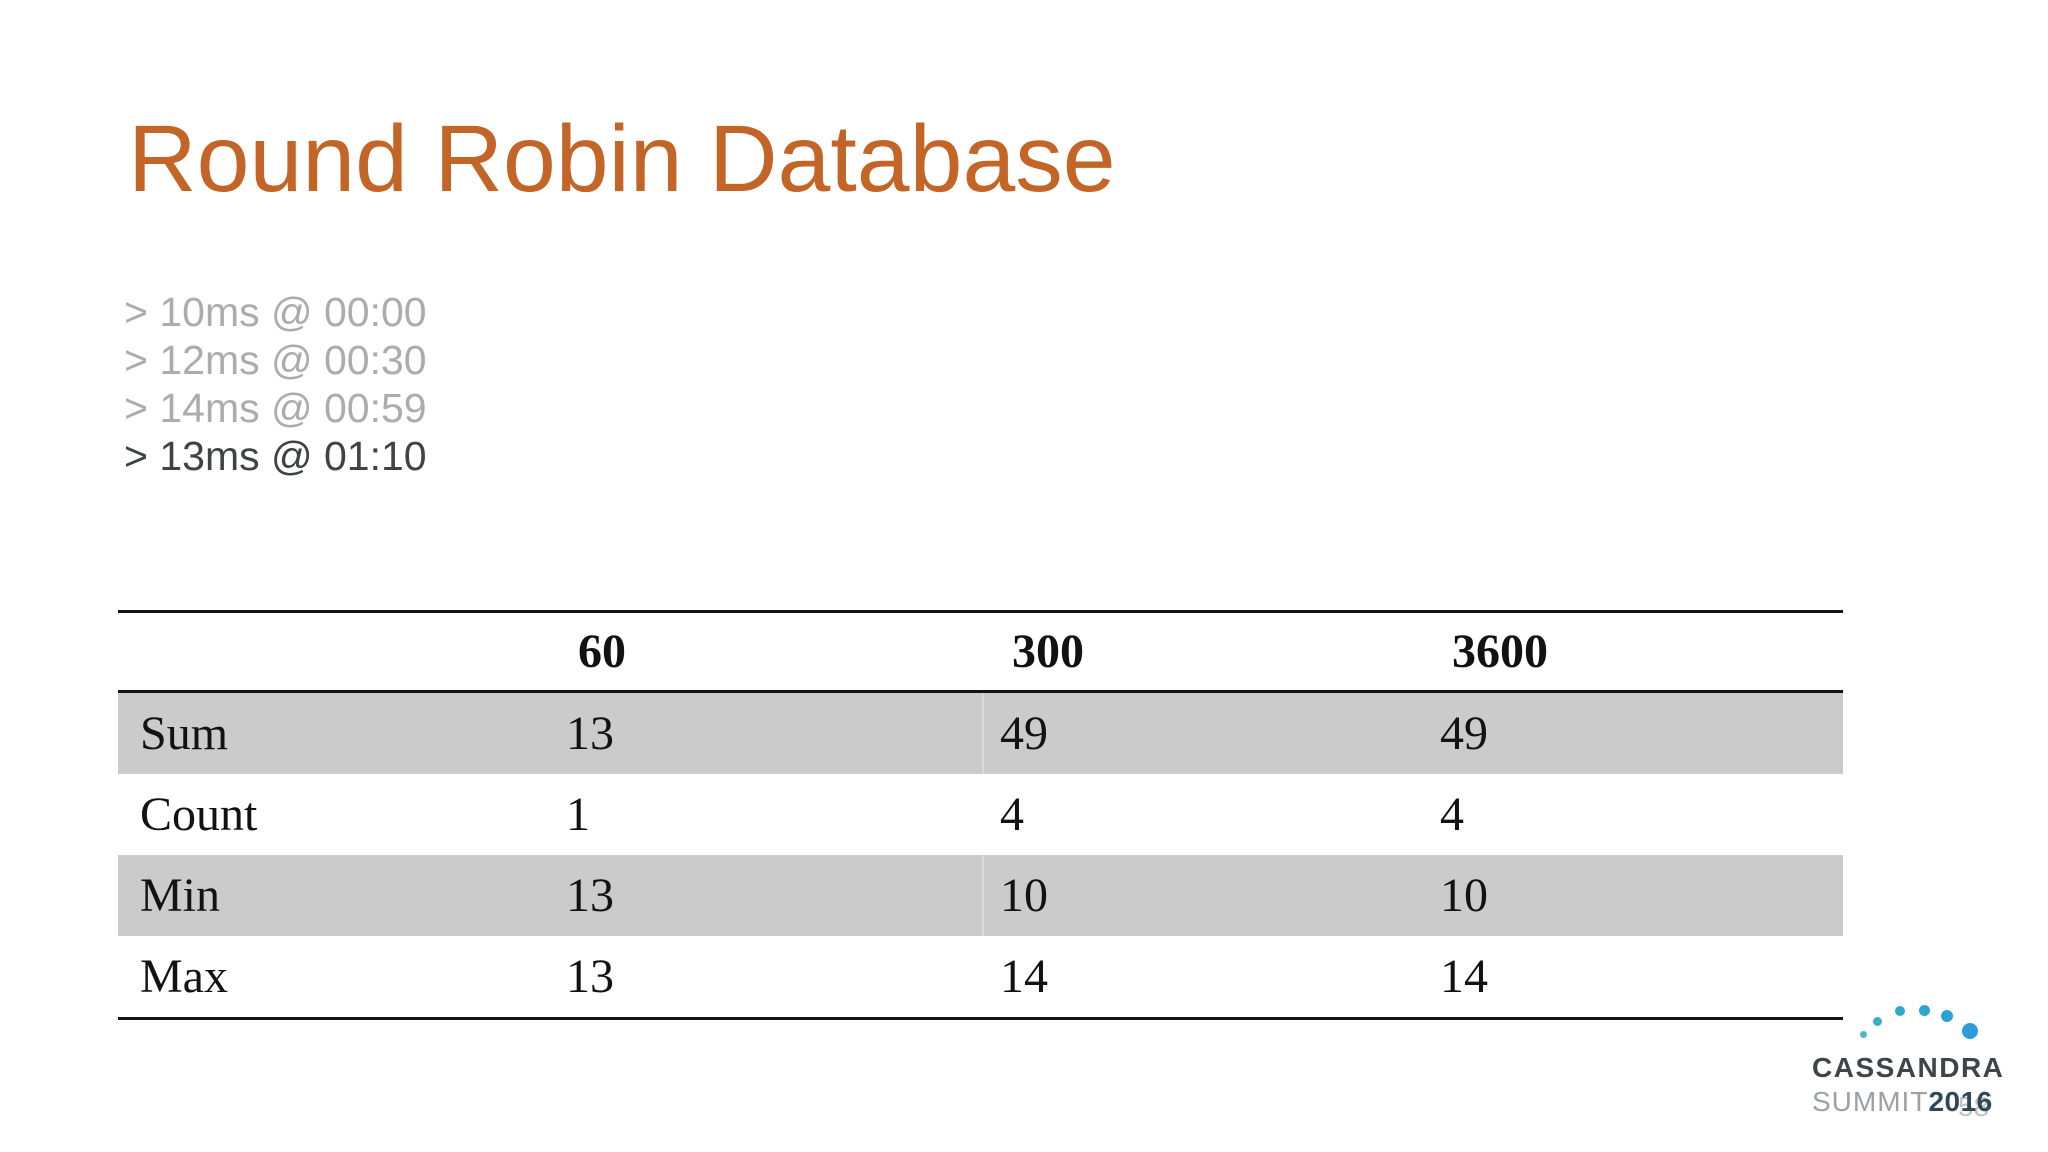  I want to click on table-header-300: 300, so click(1048, 651).